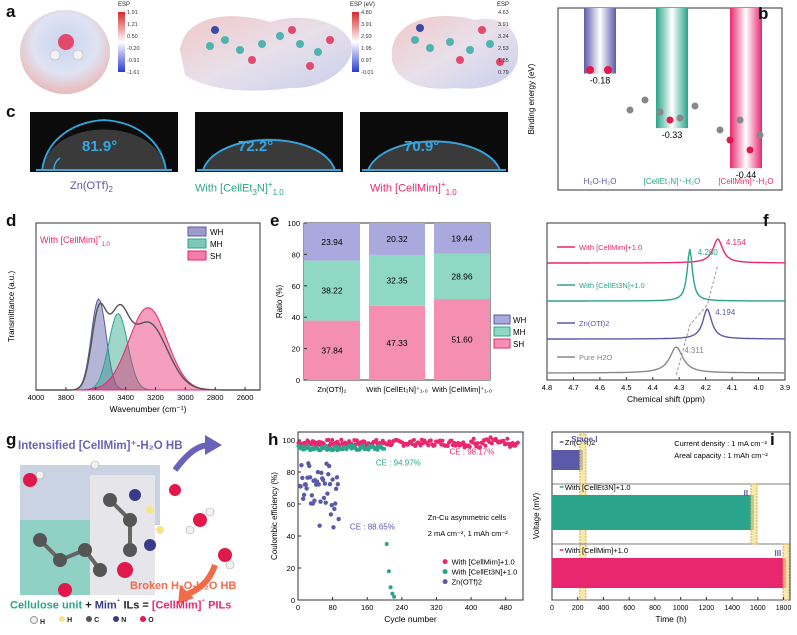 The height and width of the screenshot is (635, 797). What do you see at coordinates (296, 349) in the screenshot?
I see `y-tick-label: 20` at bounding box center [296, 349].